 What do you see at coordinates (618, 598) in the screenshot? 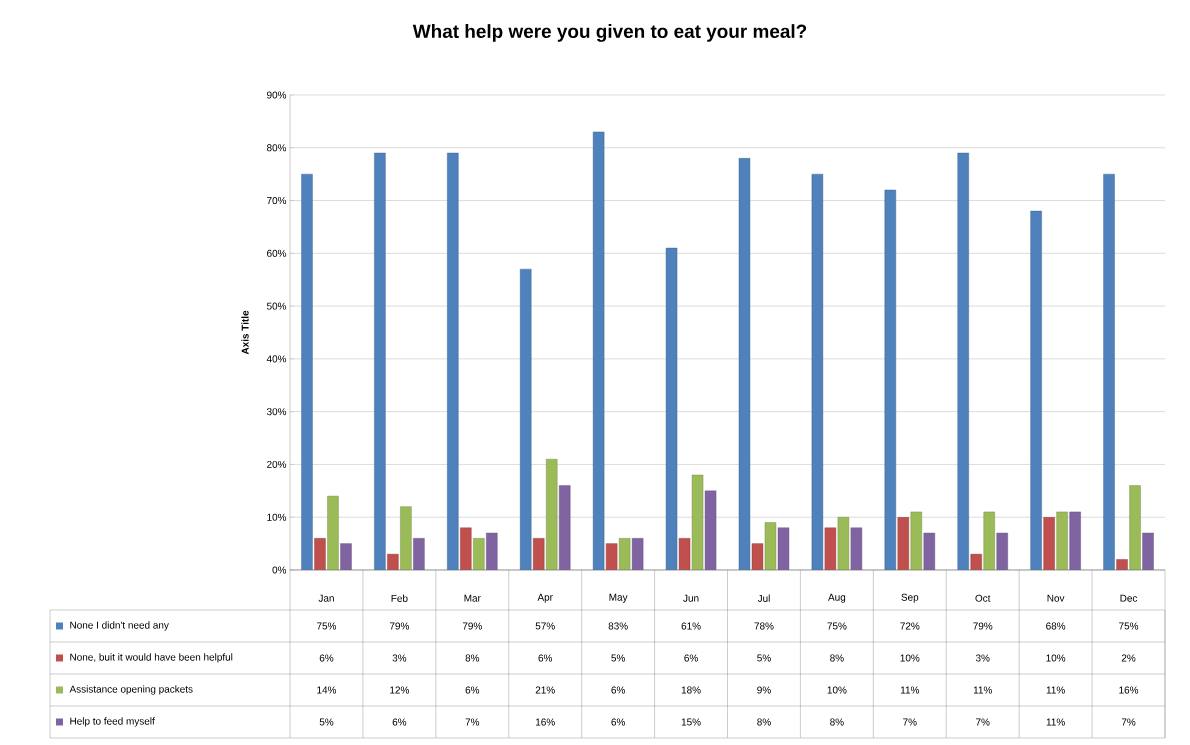
I see `x-tick-label: May` at bounding box center [618, 598].